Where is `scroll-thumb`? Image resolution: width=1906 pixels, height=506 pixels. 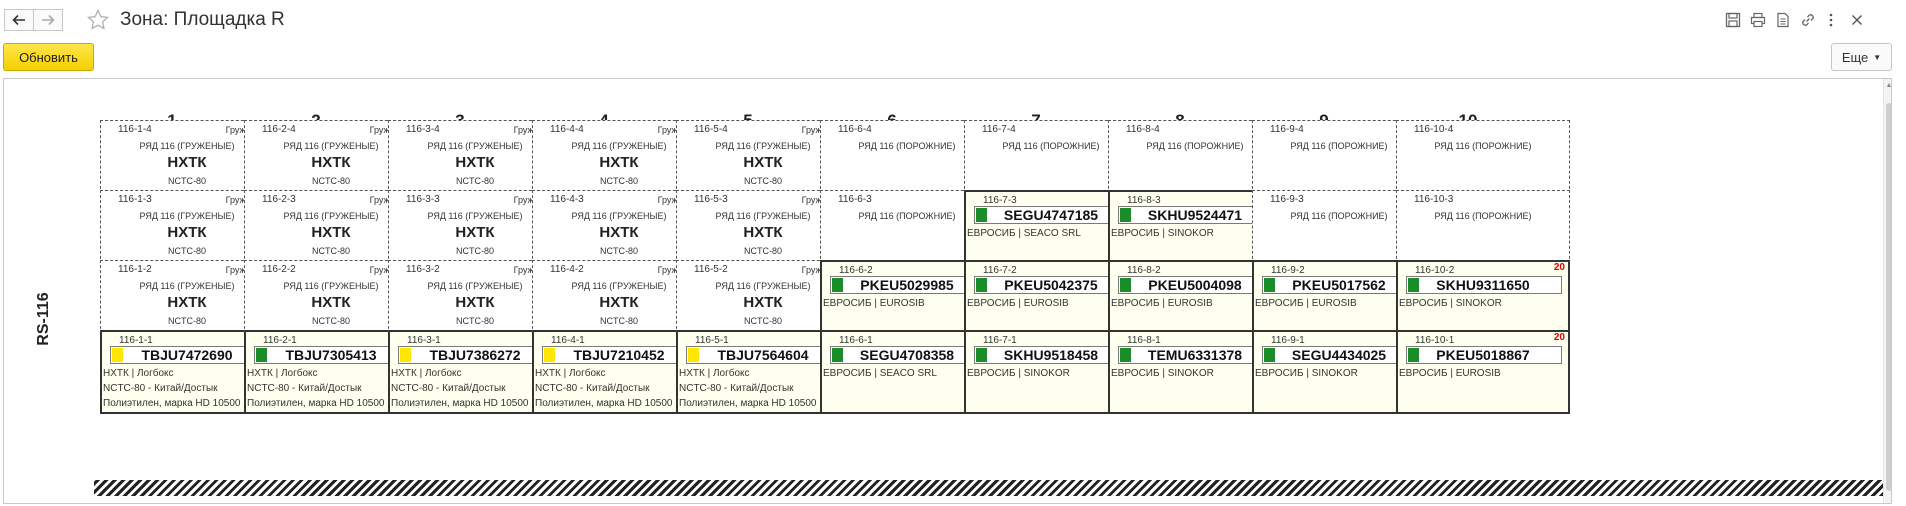 scroll-thumb is located at coordinates (1888, 297).